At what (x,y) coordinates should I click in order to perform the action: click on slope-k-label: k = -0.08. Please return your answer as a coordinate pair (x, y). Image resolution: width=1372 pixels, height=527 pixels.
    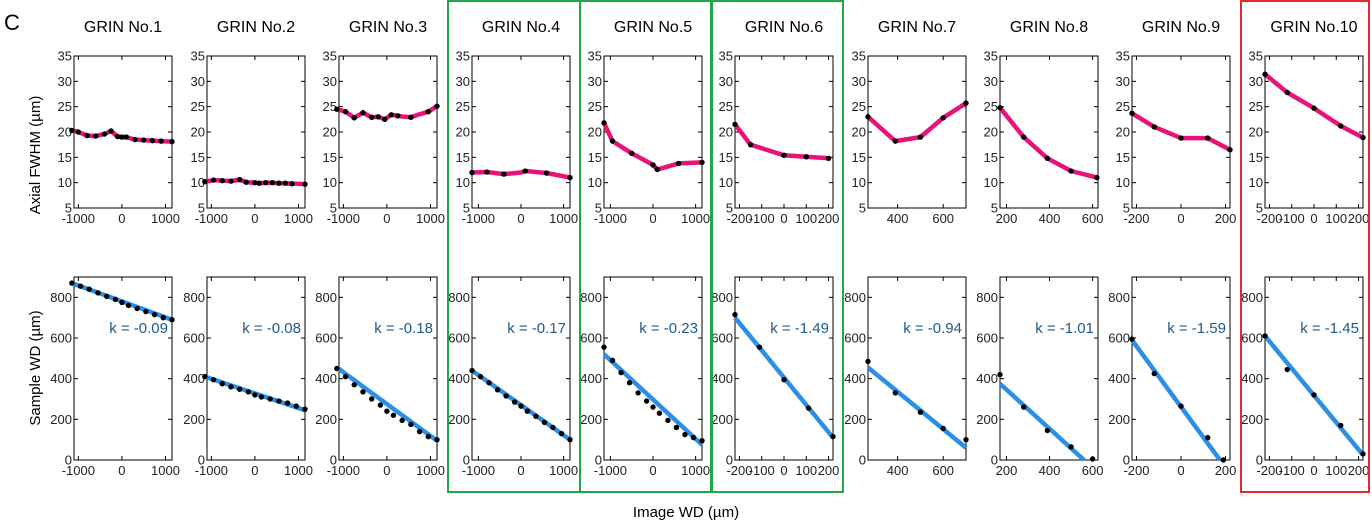
    Looking at the image, I should click on (271, 328).